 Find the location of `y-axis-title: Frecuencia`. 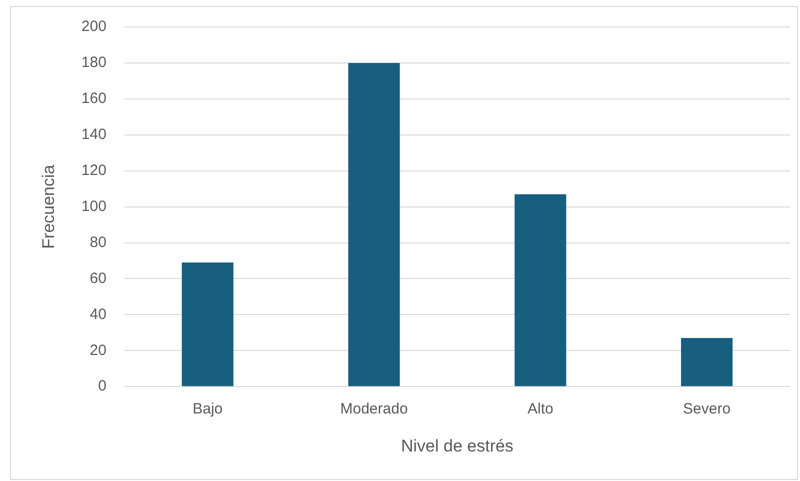

y-axis-title: Frecuencia is located at coordinates (48, 206).